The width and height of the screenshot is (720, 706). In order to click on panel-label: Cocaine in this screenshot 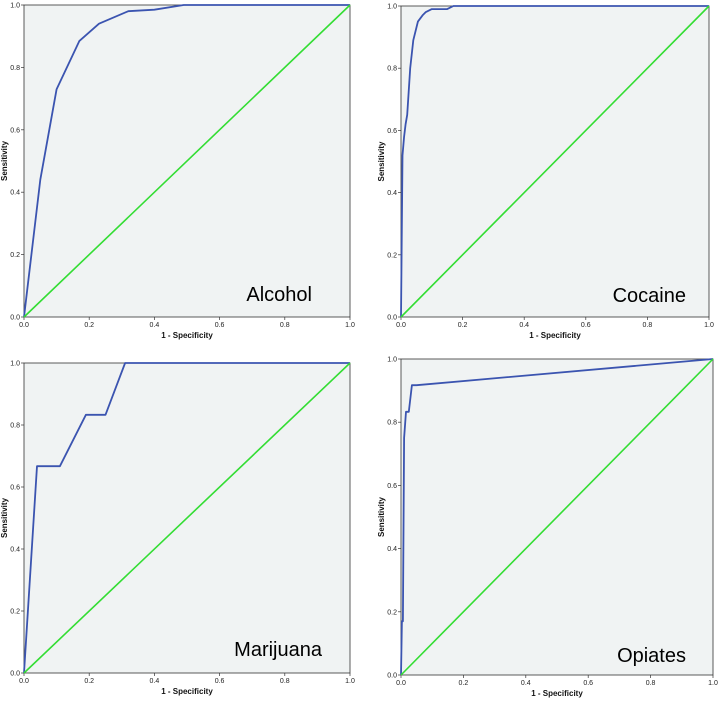, I will do `click(649, 296)`.